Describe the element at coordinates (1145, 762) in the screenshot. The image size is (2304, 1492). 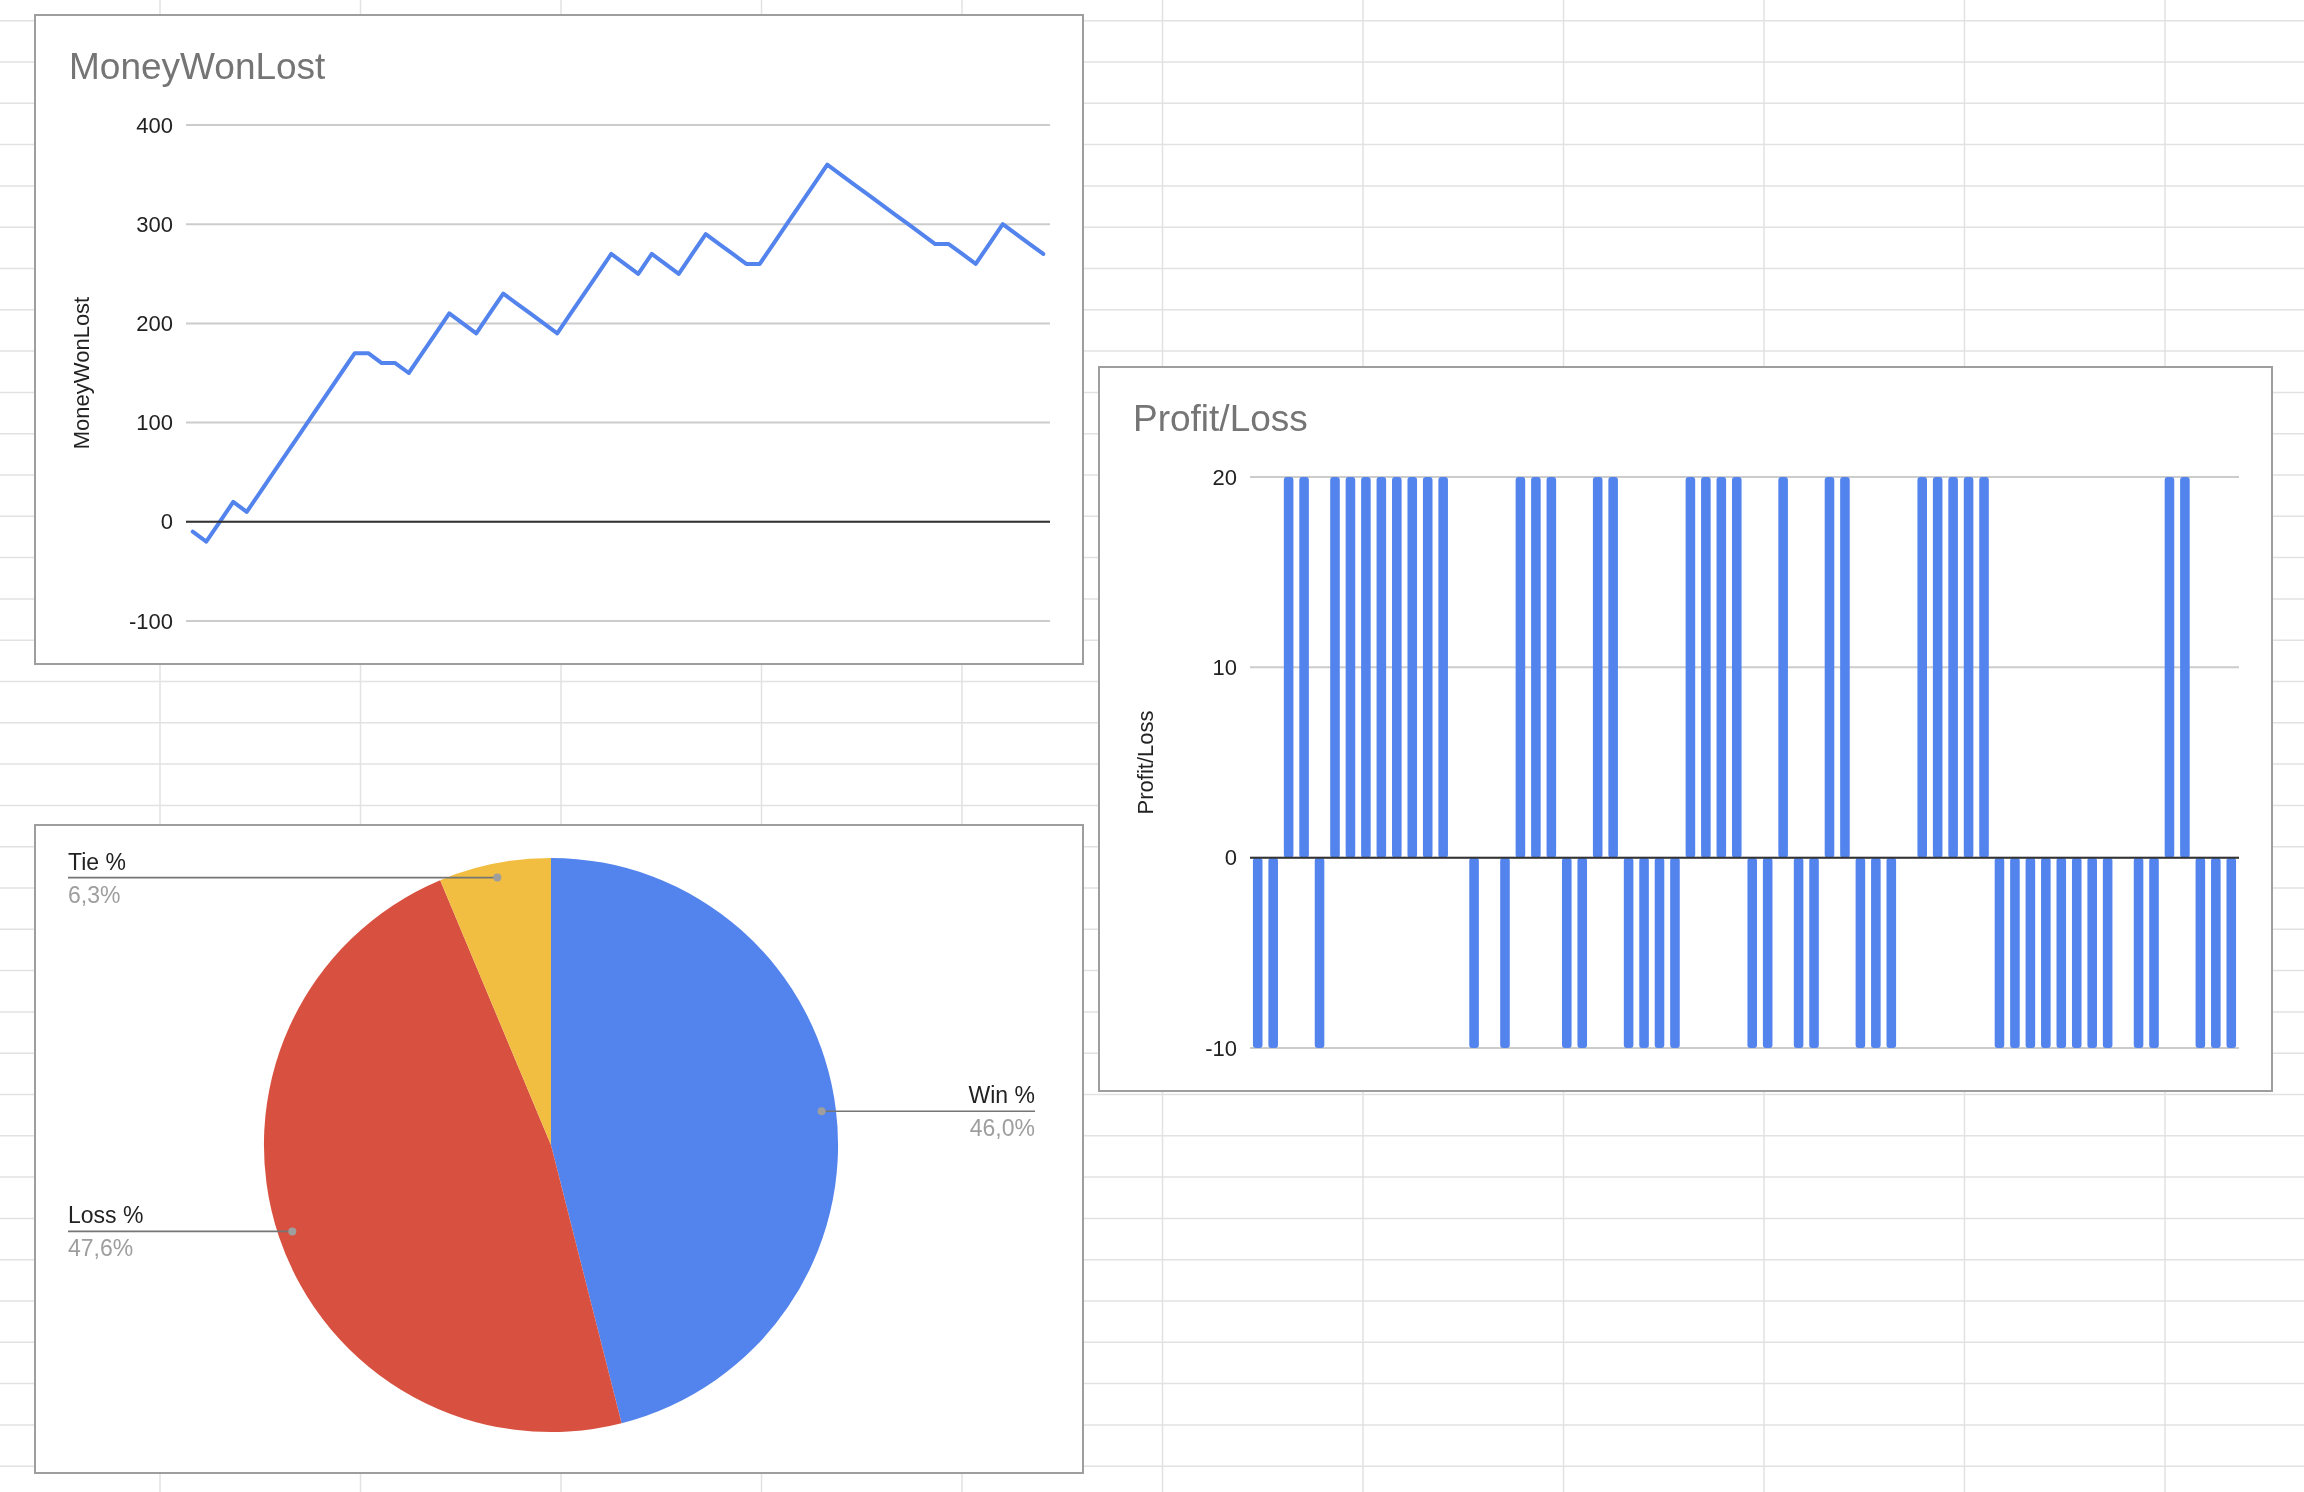
I see `y-axis-title: Profit/Loss` at that location.